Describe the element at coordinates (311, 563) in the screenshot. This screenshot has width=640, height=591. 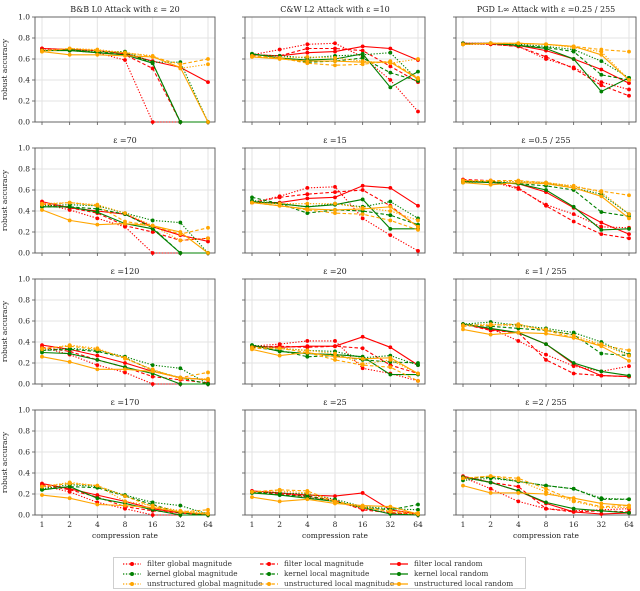
I see `legend-item: filter local magnitude` at that location.